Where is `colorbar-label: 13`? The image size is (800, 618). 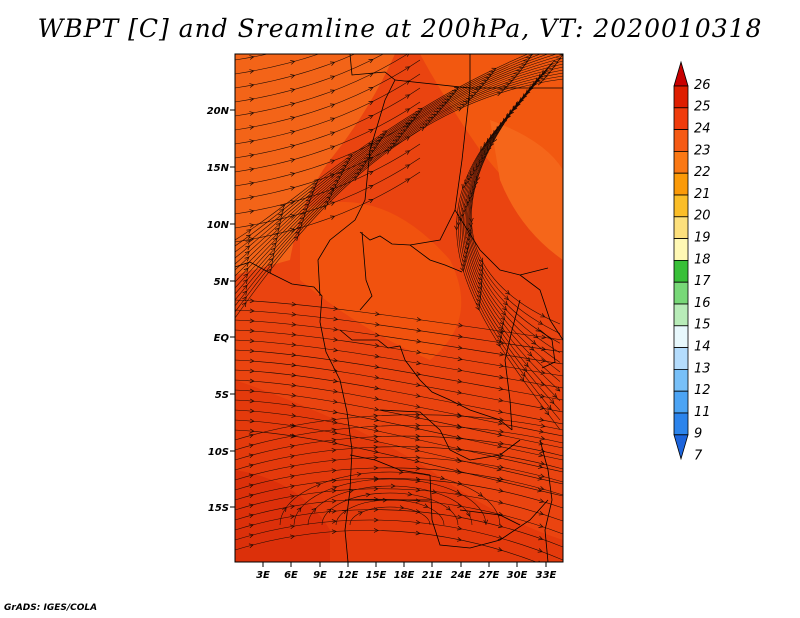
colorbar-label: 13 is located at coordinates (702, 368).